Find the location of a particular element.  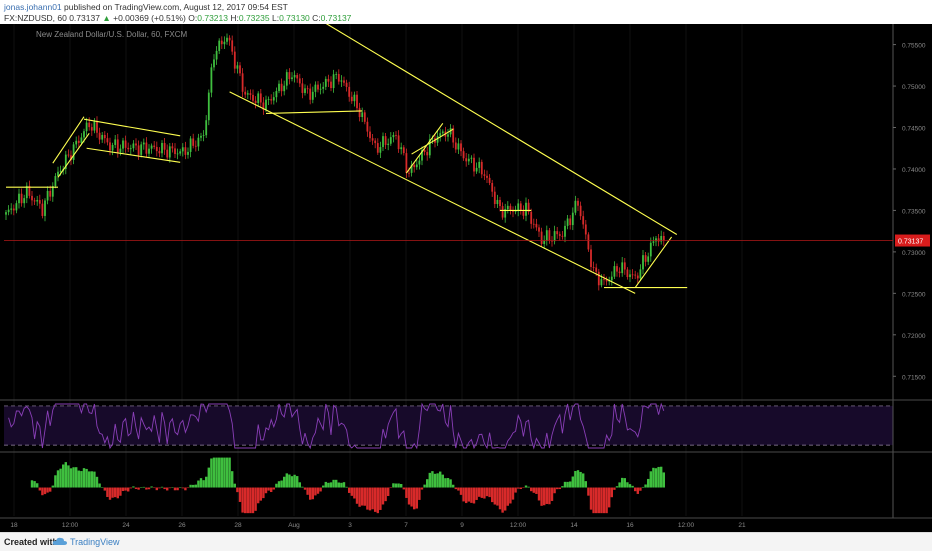

author-link: jonas.johann01 is located at coordinates (33, 7).